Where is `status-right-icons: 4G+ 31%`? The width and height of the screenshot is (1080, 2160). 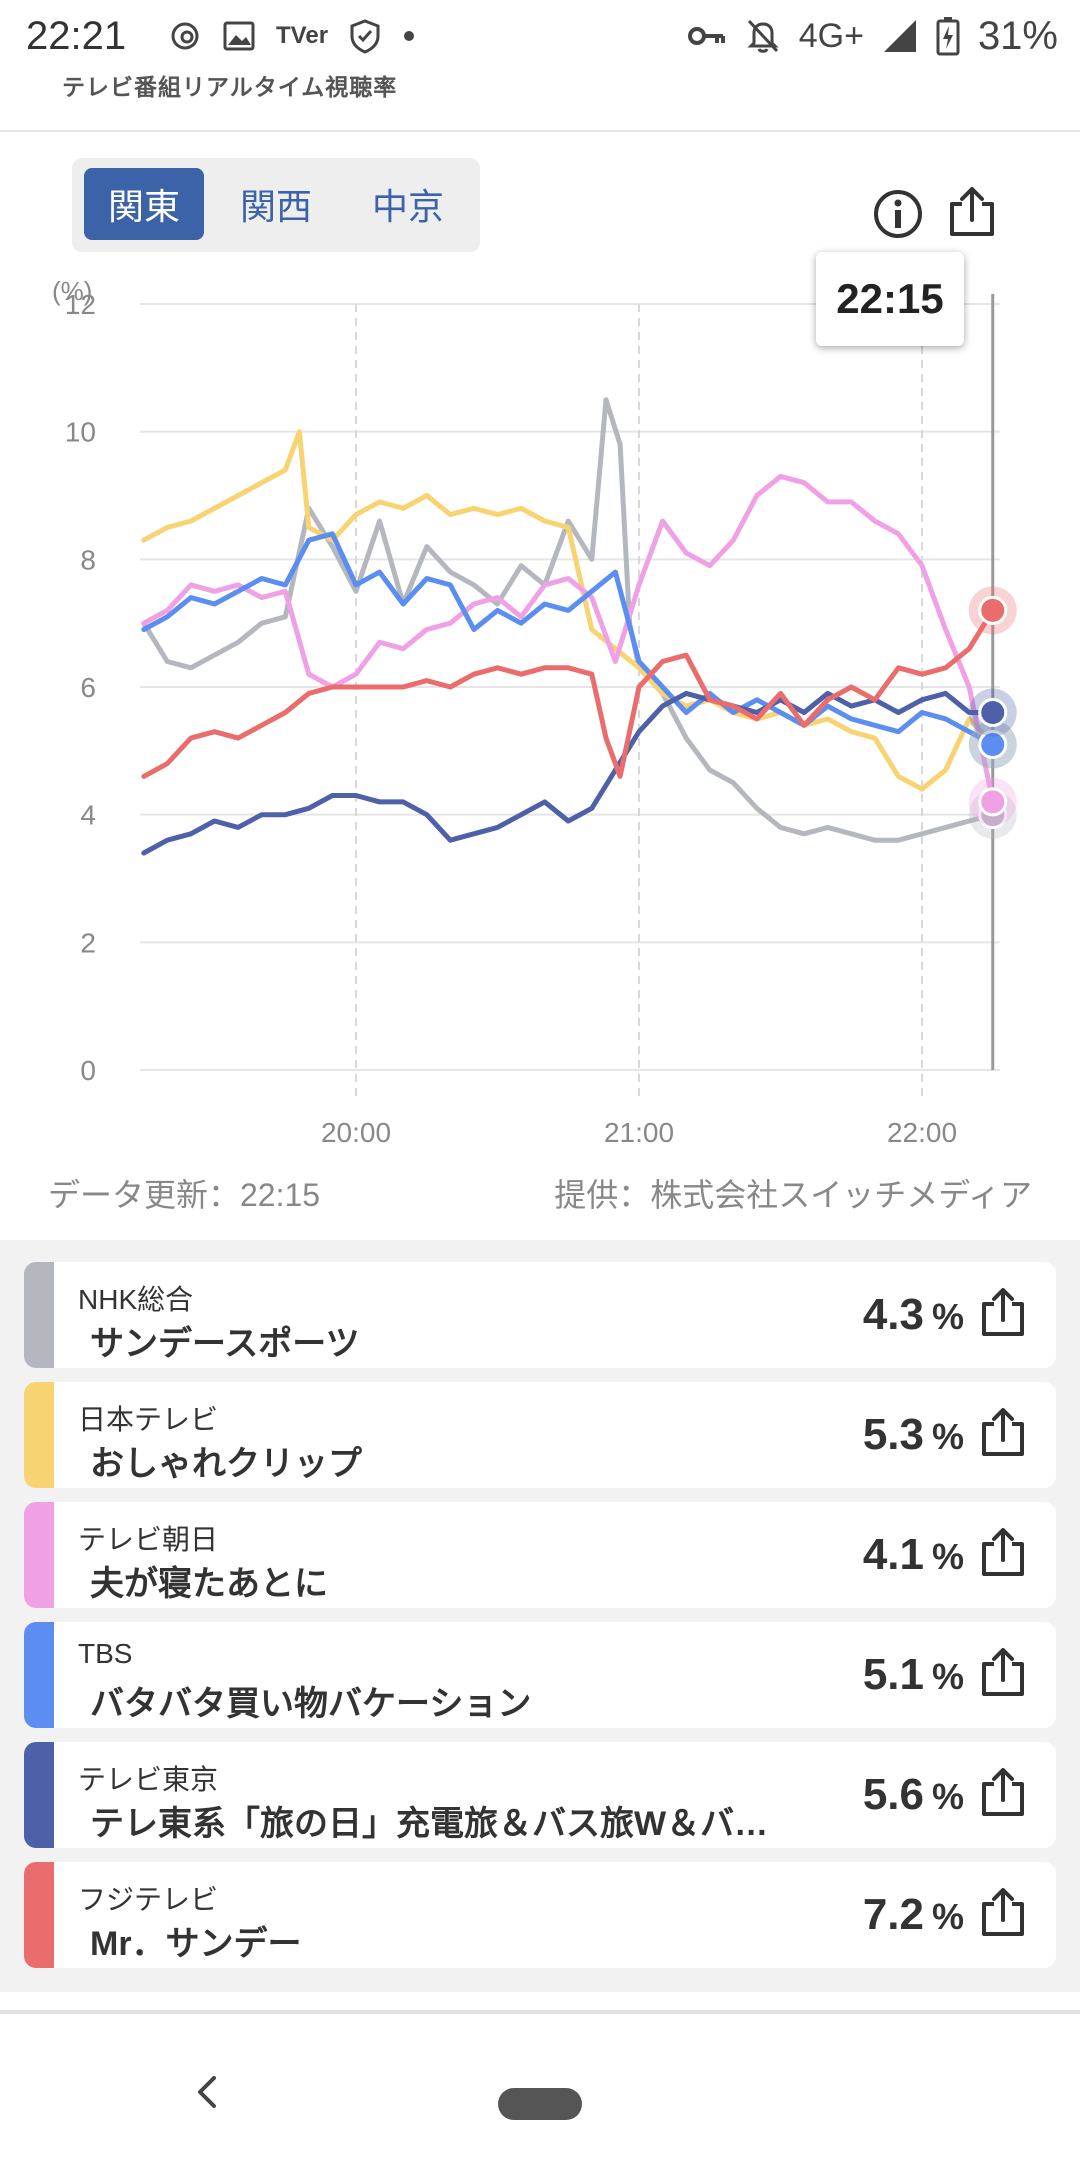 status-right-icons: 4G+ 31% is located at coordinates (872, 36).